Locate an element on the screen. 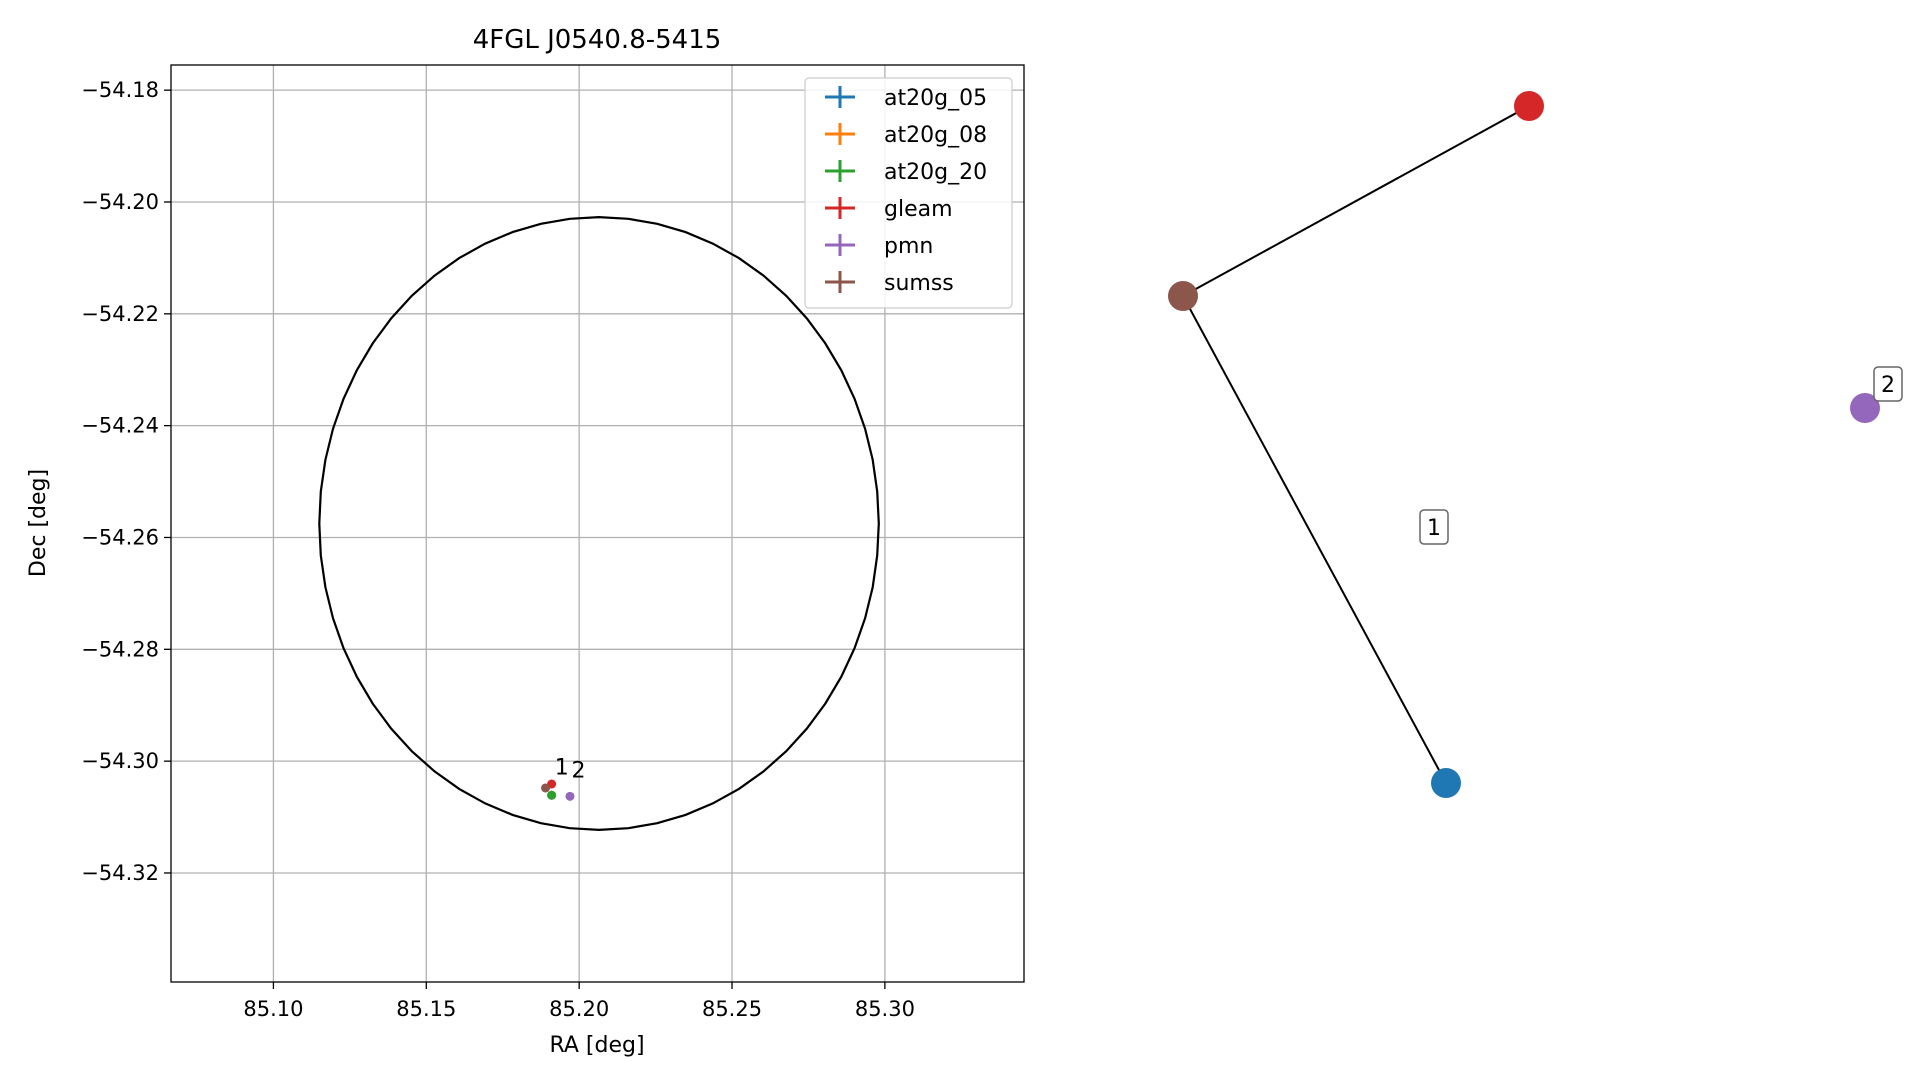 Image resolution: width=1919 pixels, height=1080 pixels. graph-node-pmn is located at coordinates (1865, 408).